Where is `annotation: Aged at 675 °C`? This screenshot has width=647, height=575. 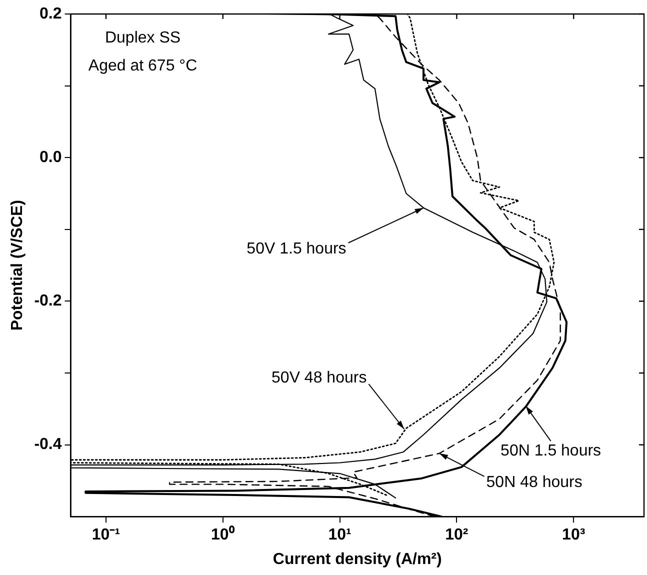 annotation: Aged at 675 °C is located at coordinates (143, 65).